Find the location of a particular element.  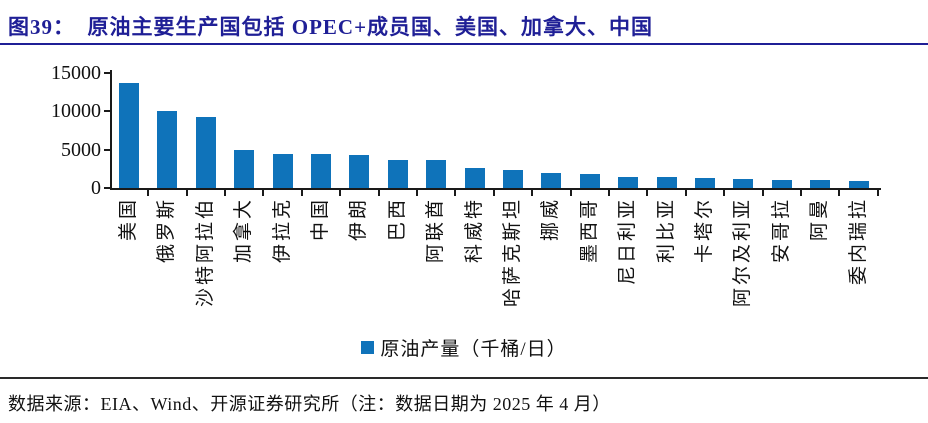

x-axis-label-text: 阿联酋 is located at coordinates (436, 230).